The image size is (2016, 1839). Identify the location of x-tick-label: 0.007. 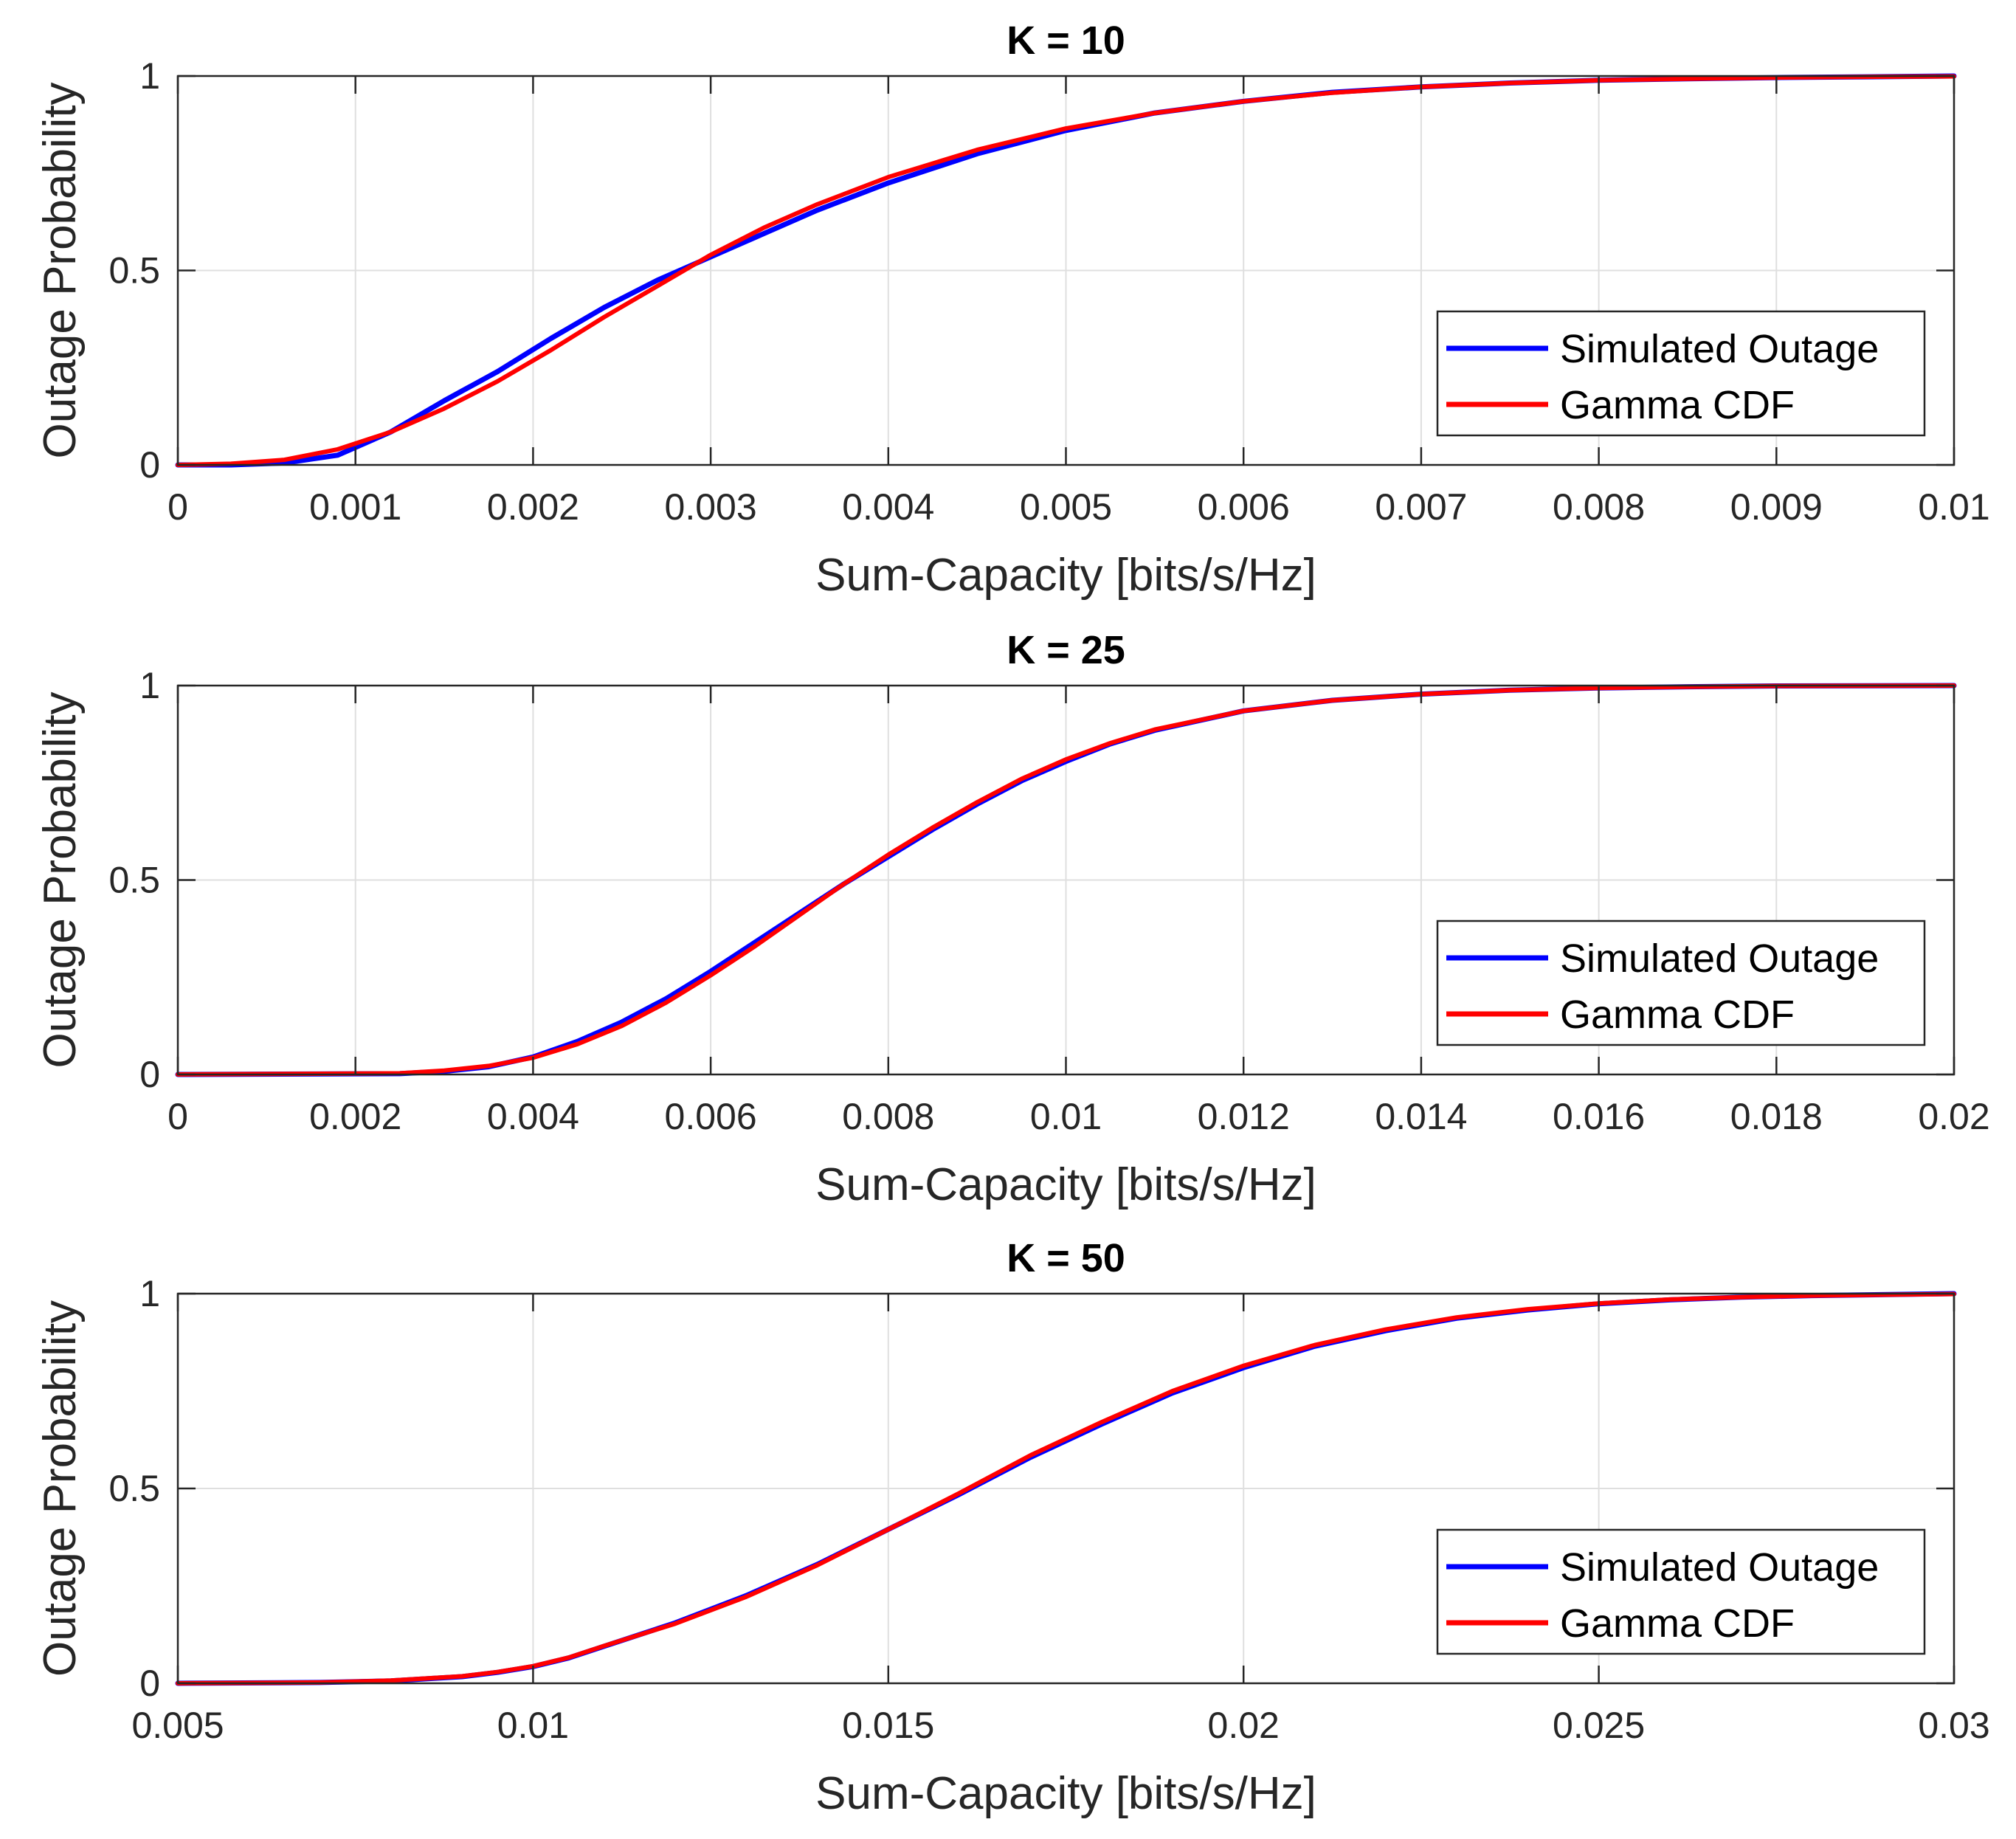
(1421, 507).